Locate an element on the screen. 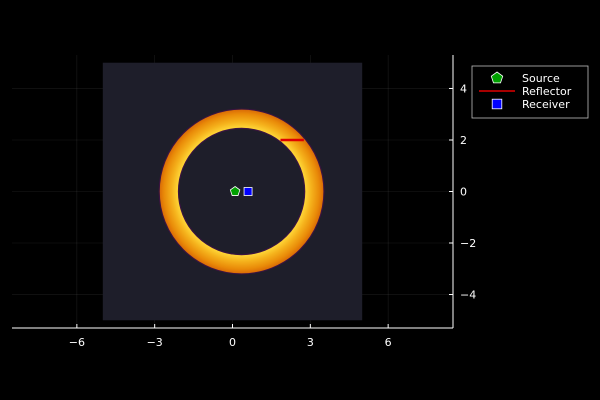  legend-box is located at coordinates (530, 92).